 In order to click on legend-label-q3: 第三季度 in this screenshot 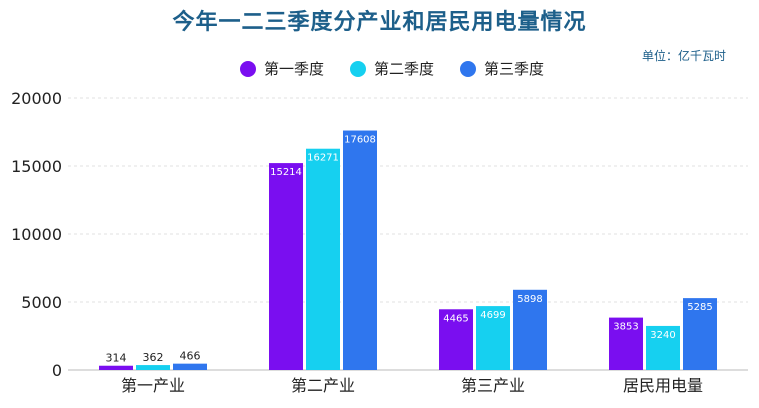, I will do `click(514, 69)`.